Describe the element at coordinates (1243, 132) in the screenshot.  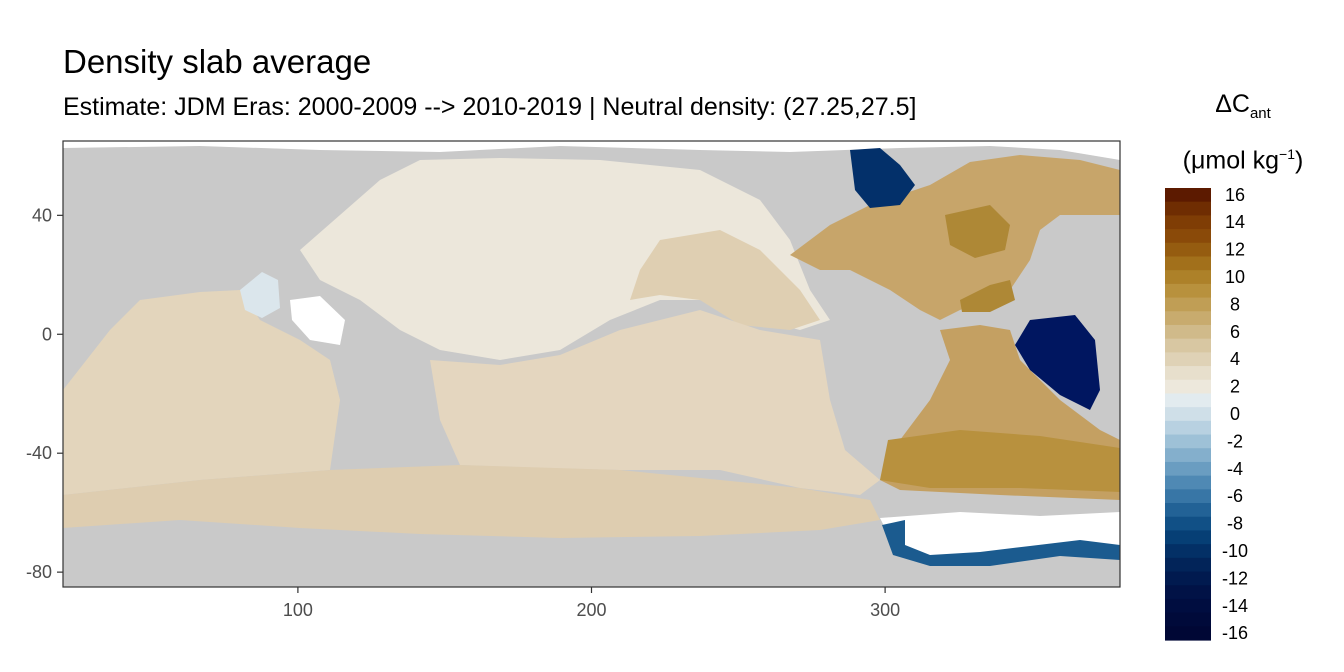
I see `legend-title: ΔCant (μmol kg−1)` at that location.